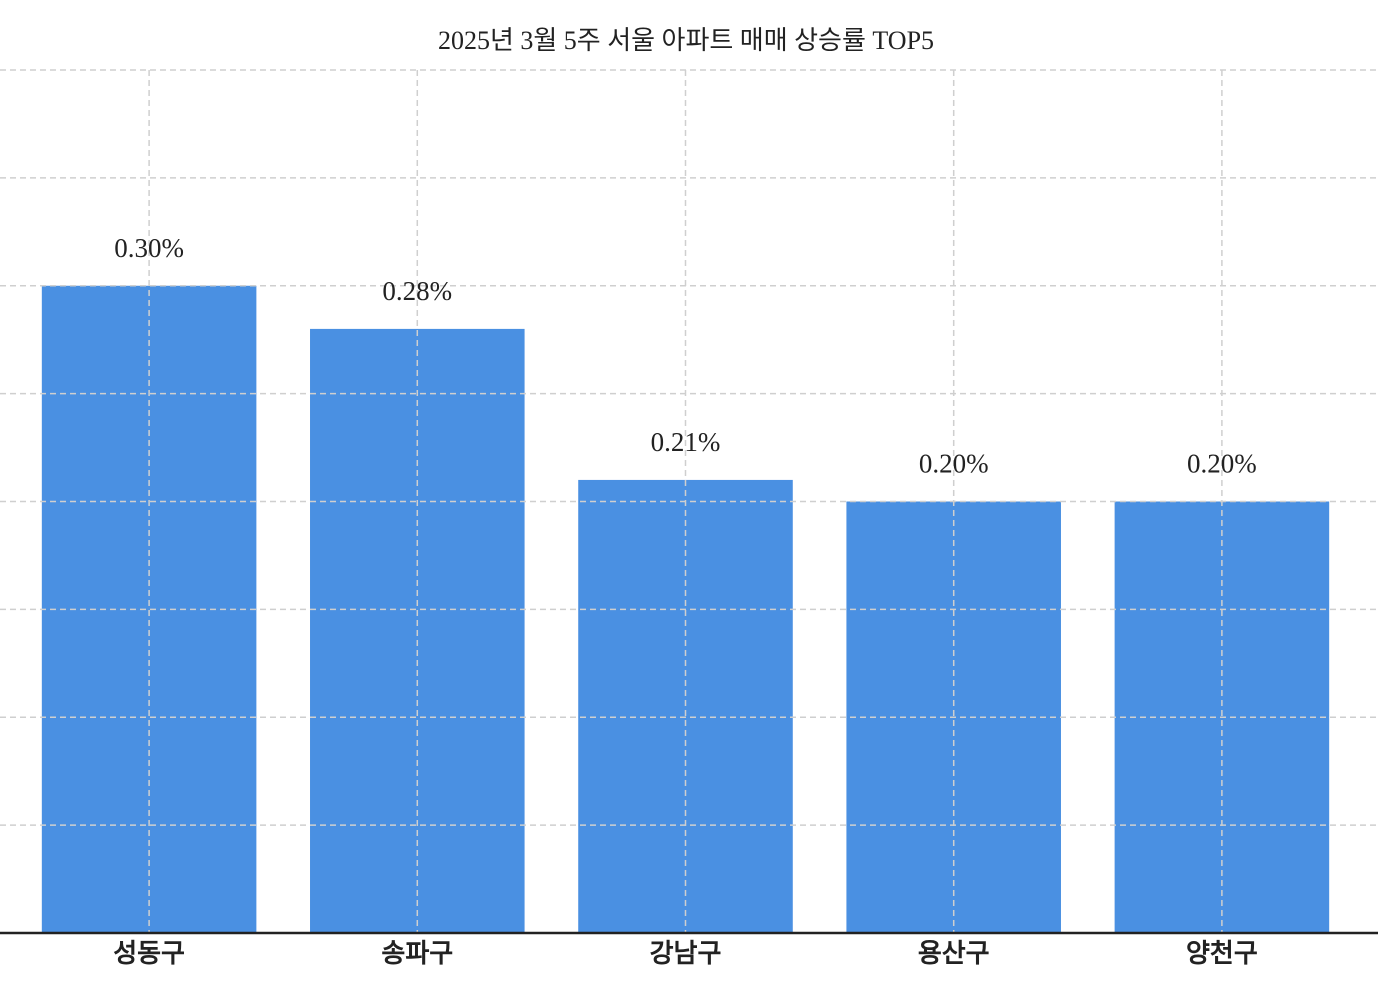  What do you see at coordinates (149, 953) in the screenshot?
I see `x-tick-label: 성동구` at bounding box center [149, 953].